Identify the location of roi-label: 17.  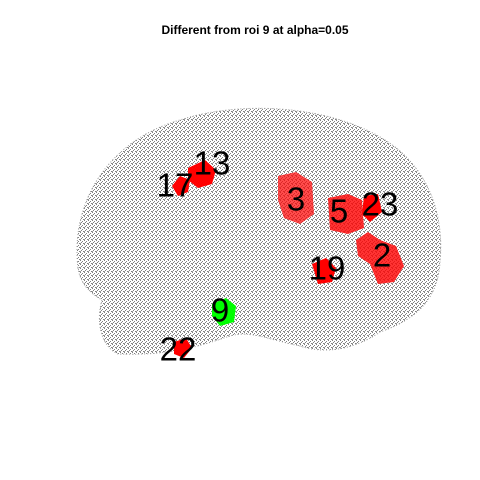
(175, 185).